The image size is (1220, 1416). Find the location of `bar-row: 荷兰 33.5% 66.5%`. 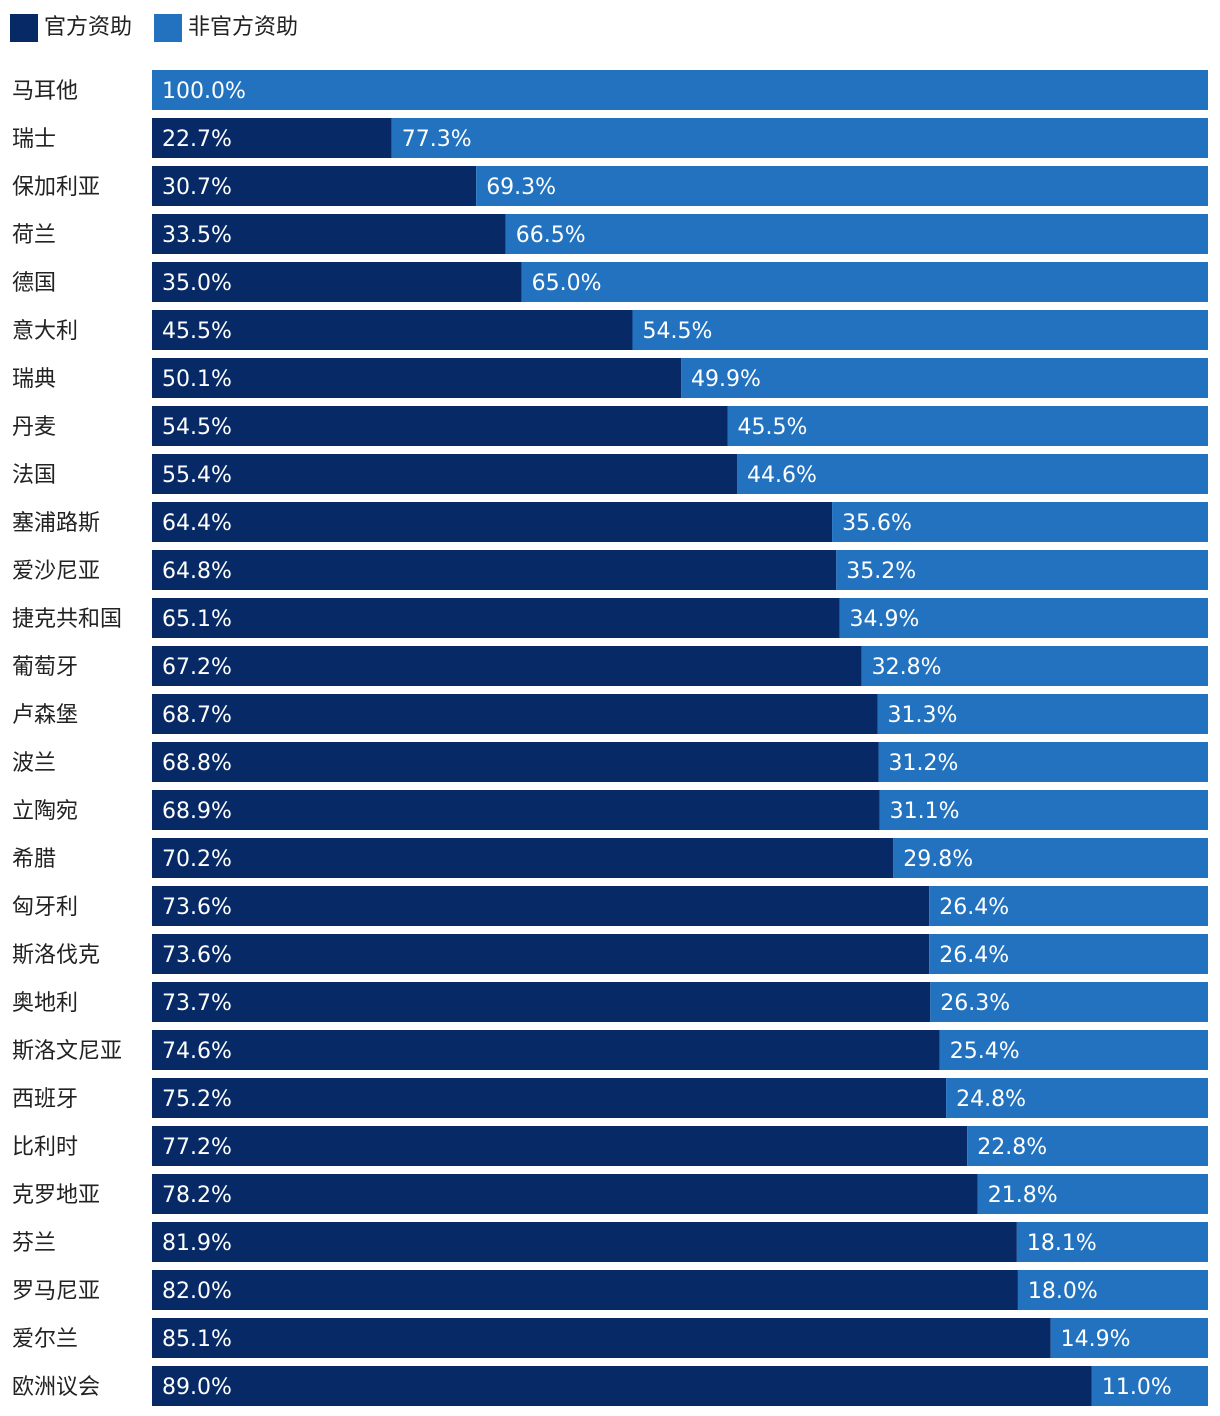

bar-row: 荷兰 33.5% 66.5% is located at coordinates (610, 234).